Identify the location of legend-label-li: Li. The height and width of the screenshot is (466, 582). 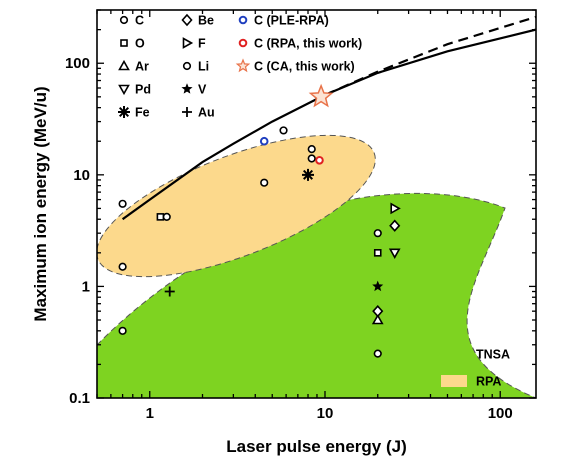
(203, 67).